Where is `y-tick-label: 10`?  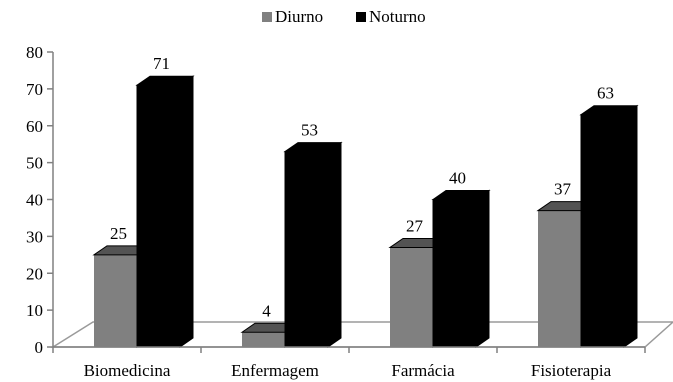 y-tick-label: 10 is located at coordinates (34, 310).